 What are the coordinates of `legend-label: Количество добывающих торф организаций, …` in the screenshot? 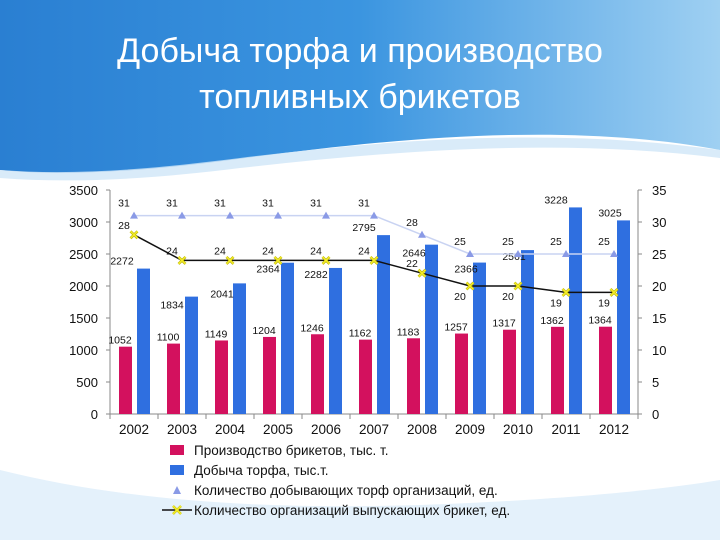 It's located at (346, 490).